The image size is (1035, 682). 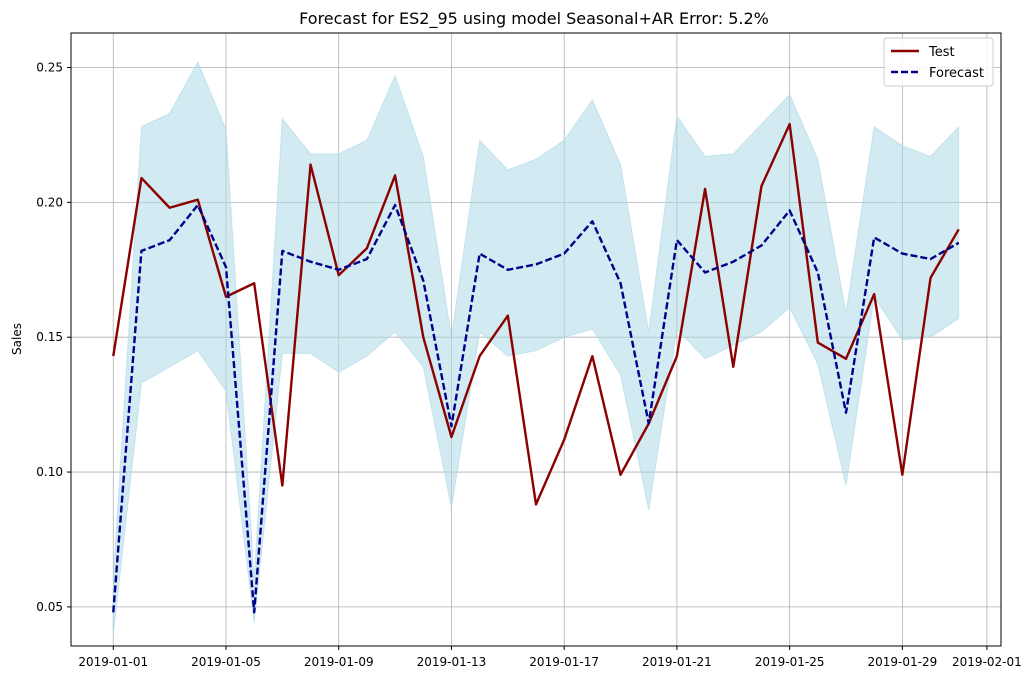 What do you see at coordinates (938, 62) in the screenshot?
I see `legend: Test Forecast` at bounding box center [938, 62].